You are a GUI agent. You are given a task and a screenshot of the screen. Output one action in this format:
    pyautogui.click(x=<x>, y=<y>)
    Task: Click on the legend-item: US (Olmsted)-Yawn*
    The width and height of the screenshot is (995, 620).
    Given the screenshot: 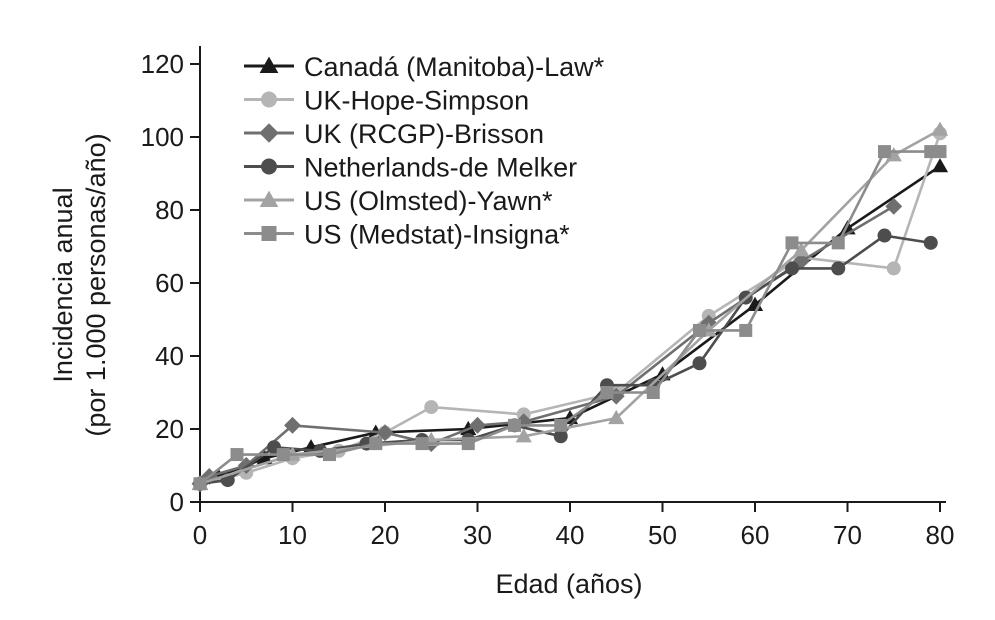 What is the action you would take?
    pyautogui.click(x=398, y=201)
    